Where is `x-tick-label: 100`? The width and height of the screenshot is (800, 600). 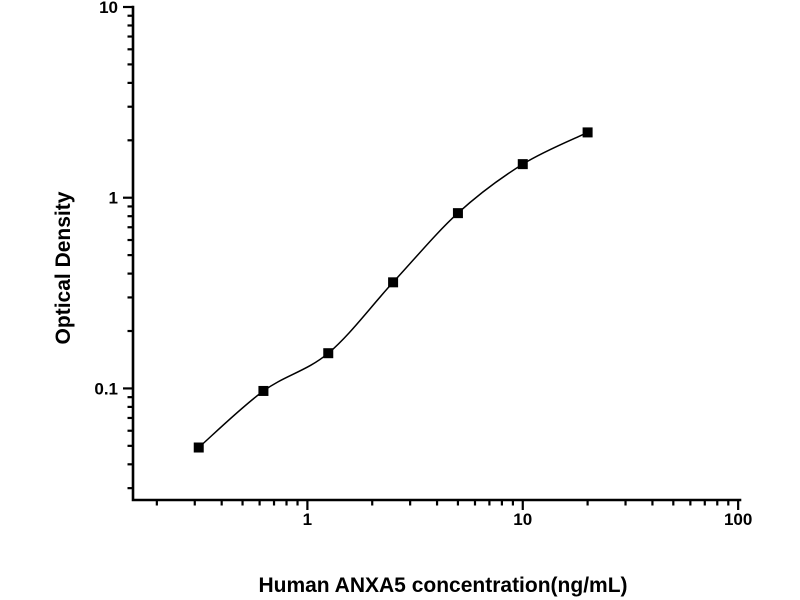
x-tick-label: 100 is located at coordinates (738, 519).